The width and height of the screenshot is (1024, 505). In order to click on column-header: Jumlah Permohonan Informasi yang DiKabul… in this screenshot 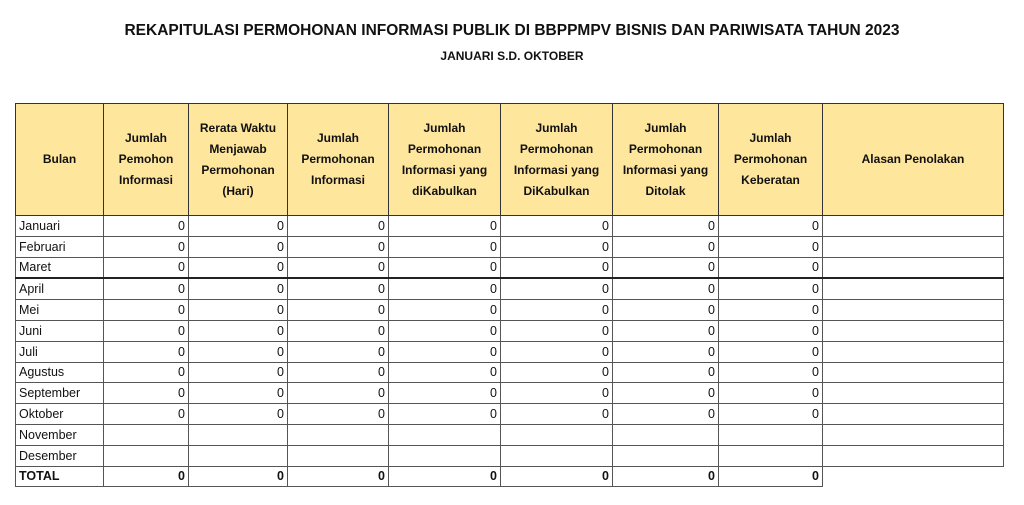, I will do `click(556, 159)`.